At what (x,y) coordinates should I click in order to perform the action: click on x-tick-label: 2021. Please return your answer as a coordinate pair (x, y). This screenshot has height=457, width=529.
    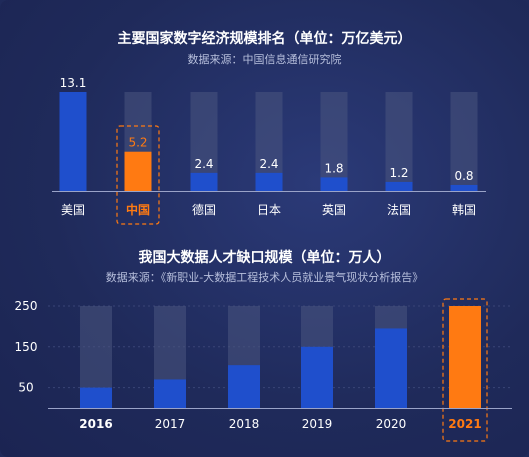
    Looking at the image, I should click on (464, 424).